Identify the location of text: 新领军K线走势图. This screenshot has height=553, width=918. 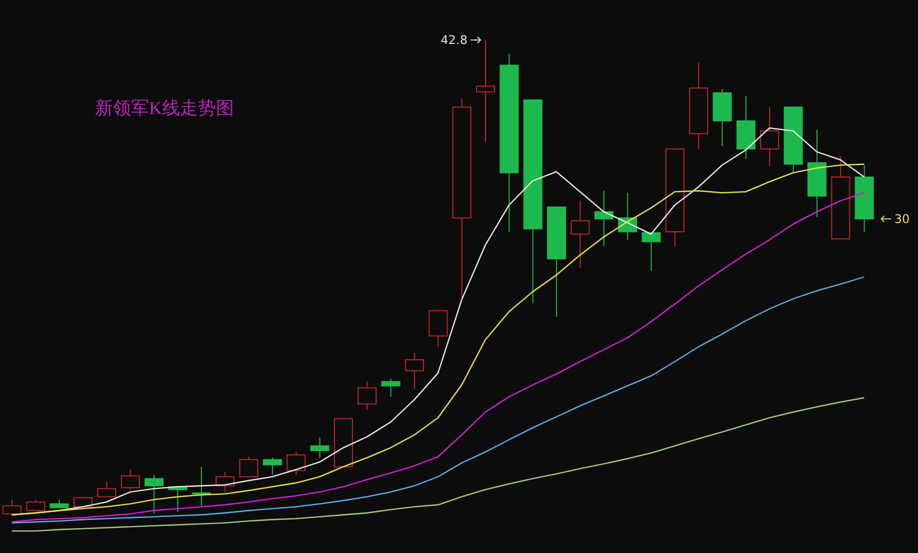
(164, 108).